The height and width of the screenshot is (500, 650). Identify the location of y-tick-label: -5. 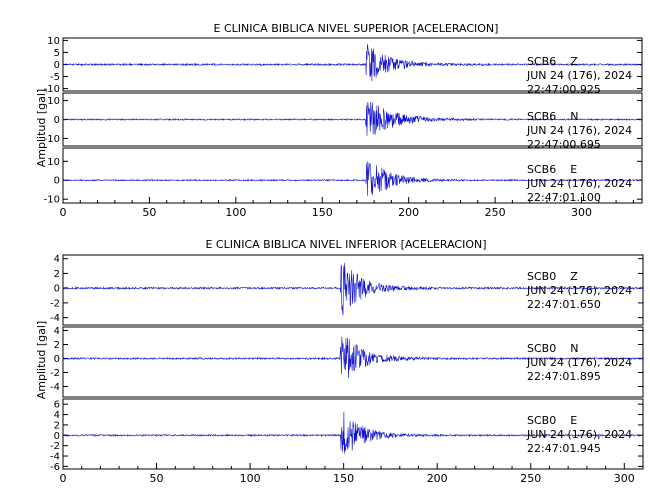
(55, 77).